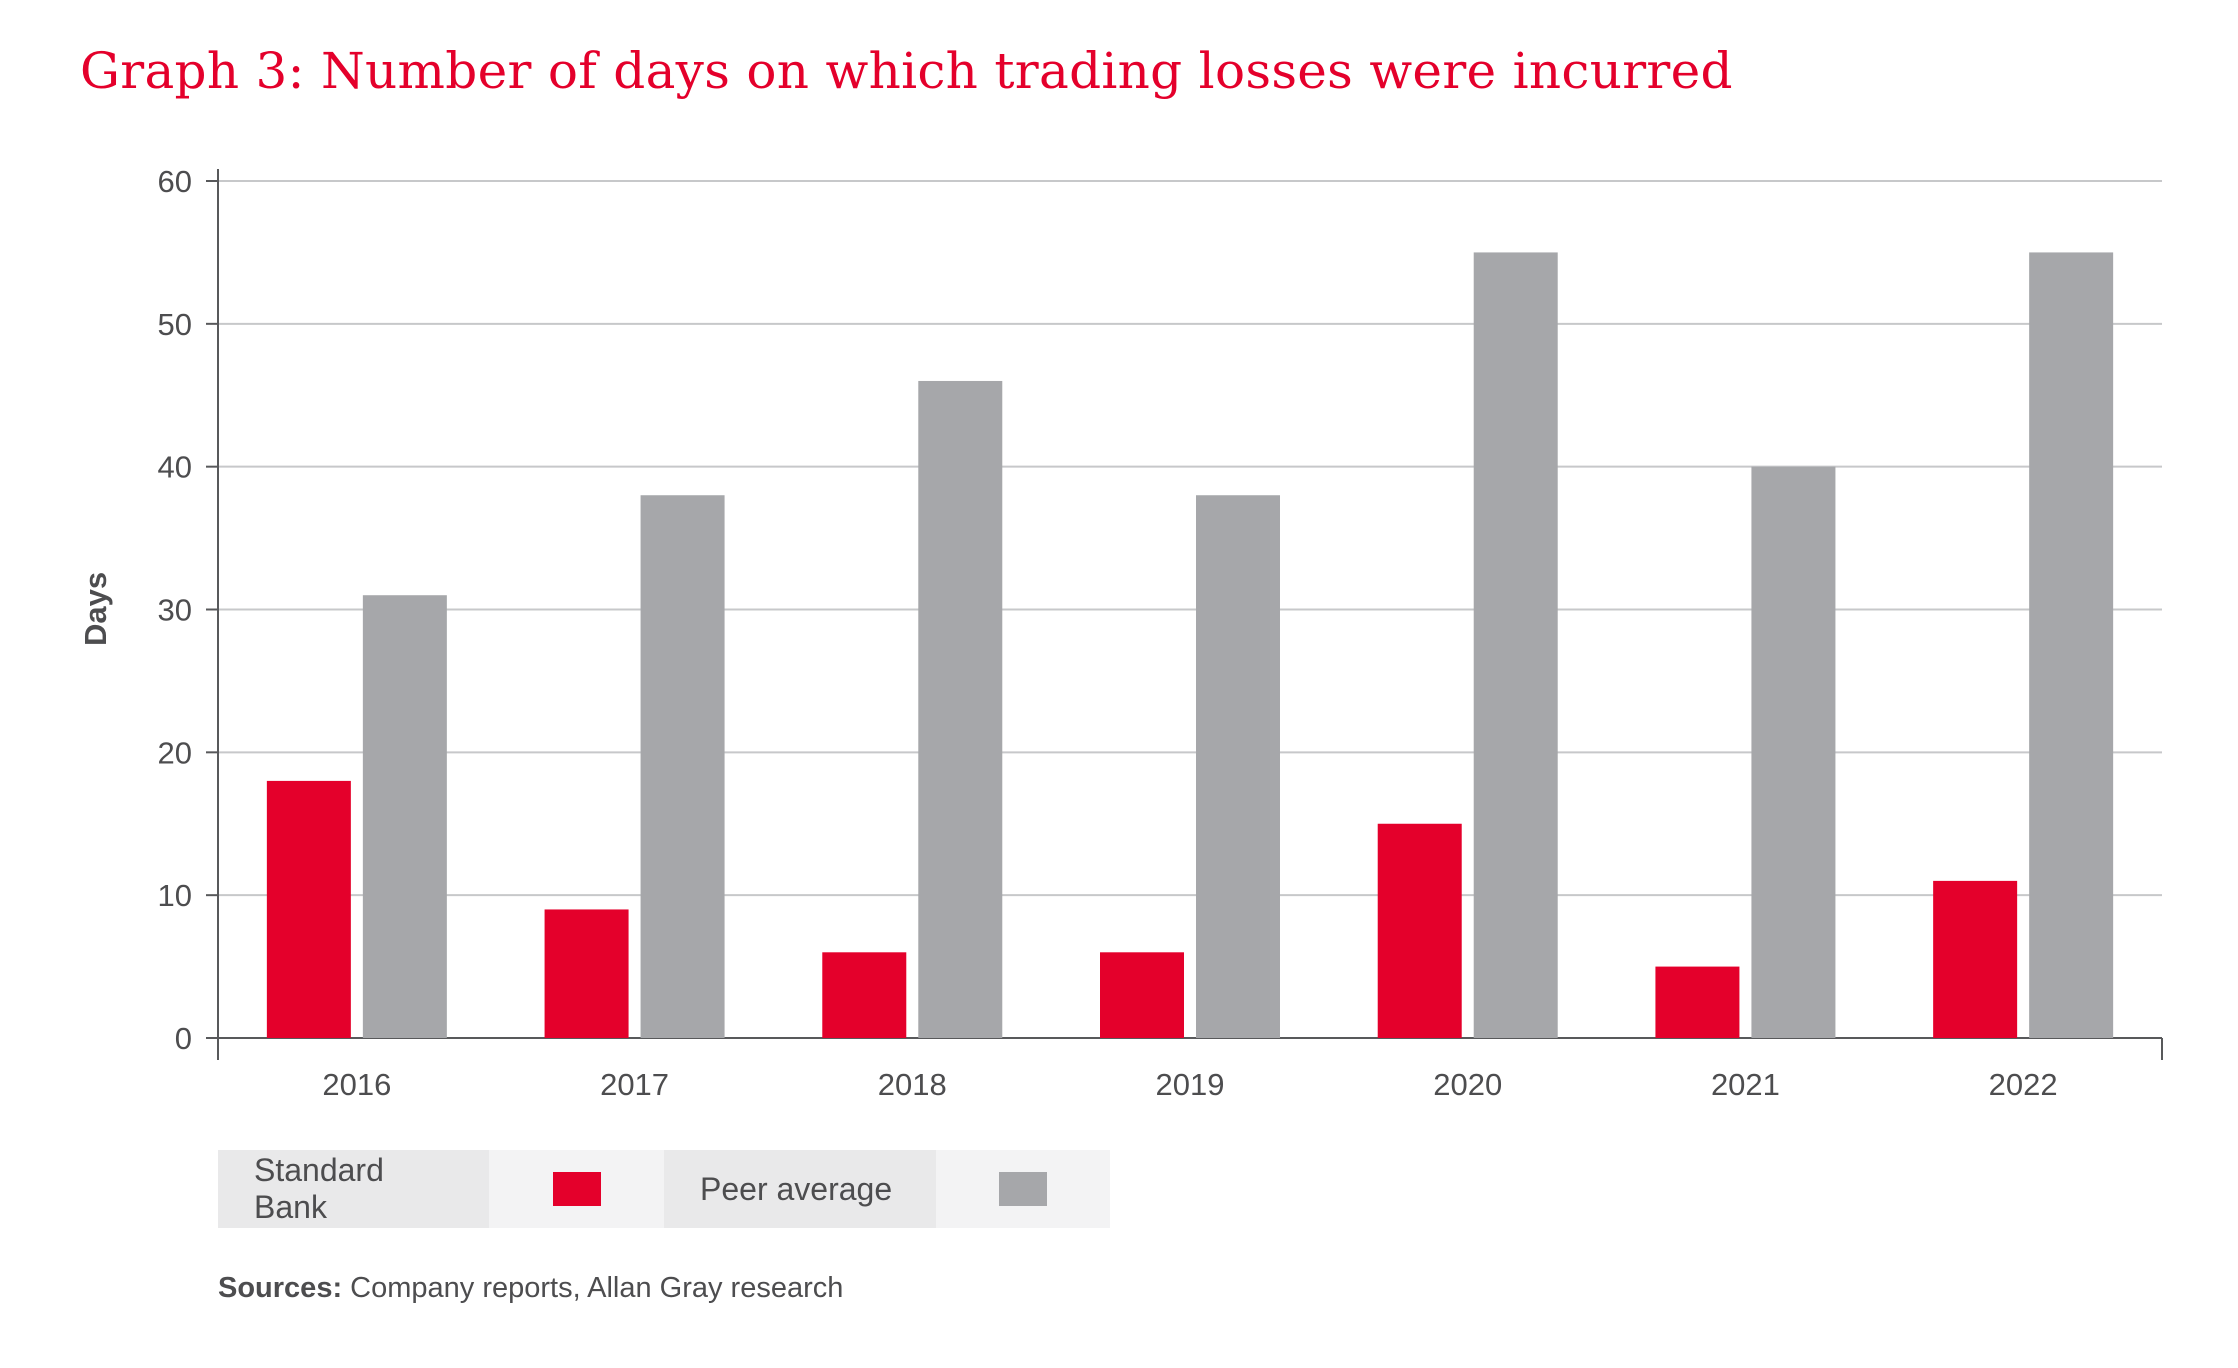  Describe the element at coordinates (308, 909) in the screenshot. I see `bar-standard-bank-2016` at that location.